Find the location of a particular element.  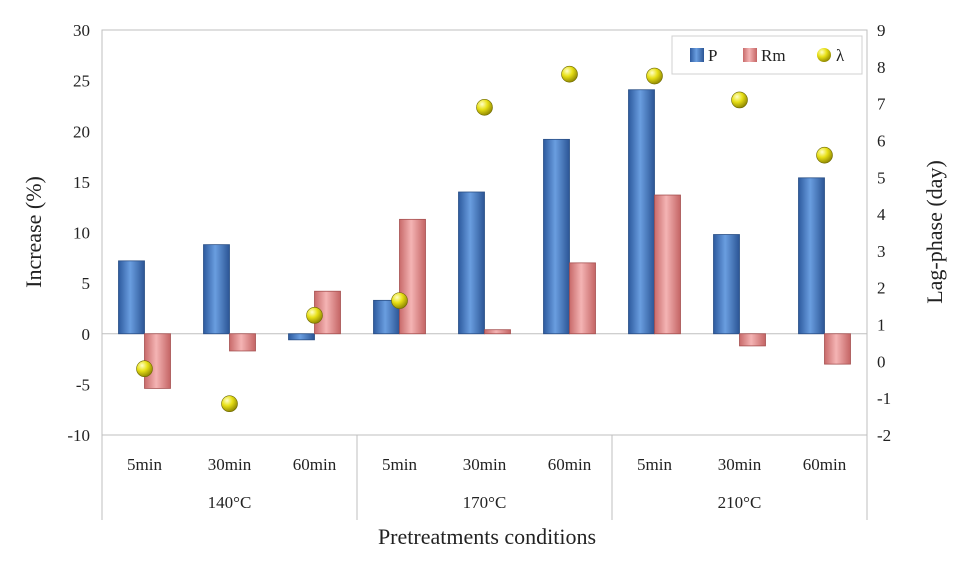

group-label: 170°C is located at coordinates (485, 502).